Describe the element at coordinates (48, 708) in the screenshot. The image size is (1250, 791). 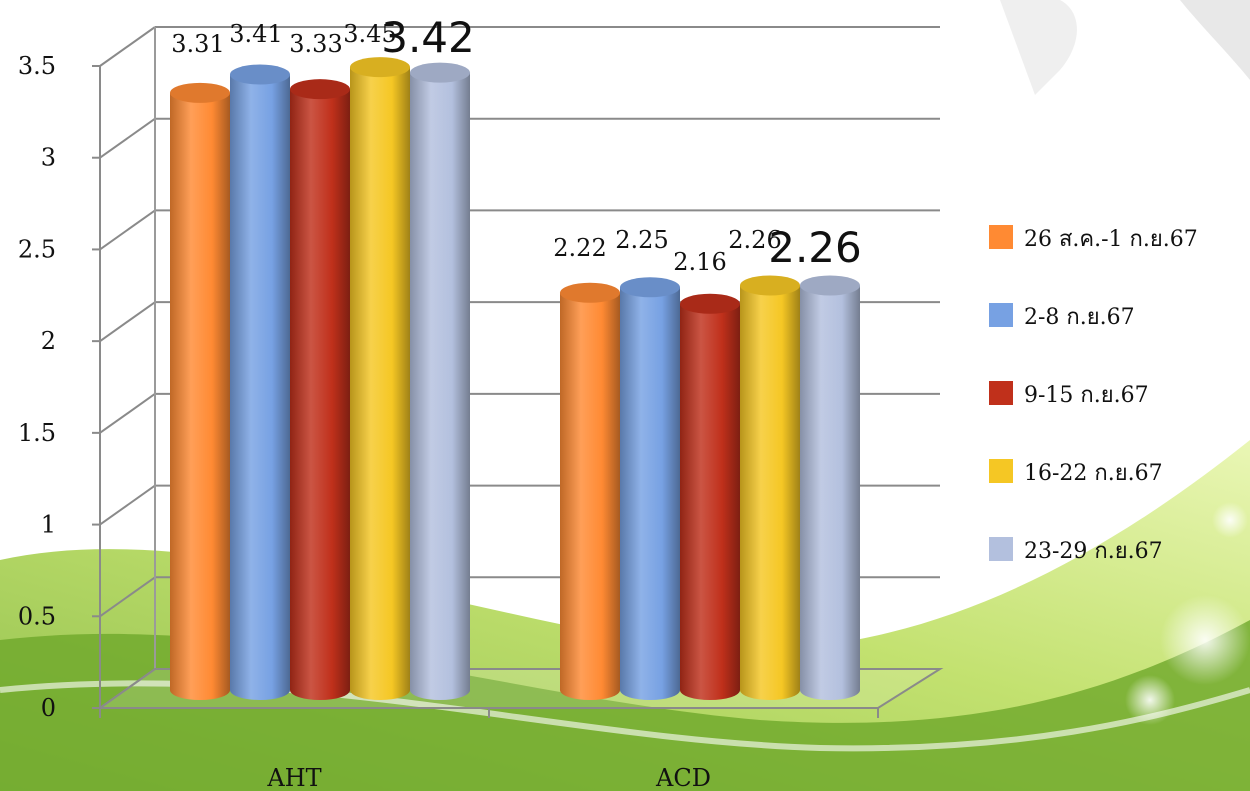
I see `y-tick-label: 0` at that location.